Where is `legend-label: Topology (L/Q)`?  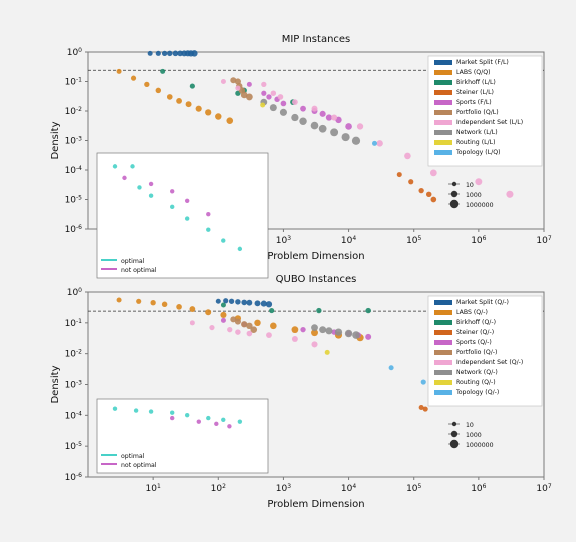 legend-label: Topology (L/Q) is located at coordinates (478, 152).